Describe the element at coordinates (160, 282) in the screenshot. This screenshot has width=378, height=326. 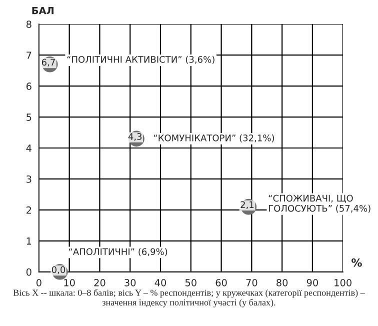
I see `x-tick-label: 40` at that location.